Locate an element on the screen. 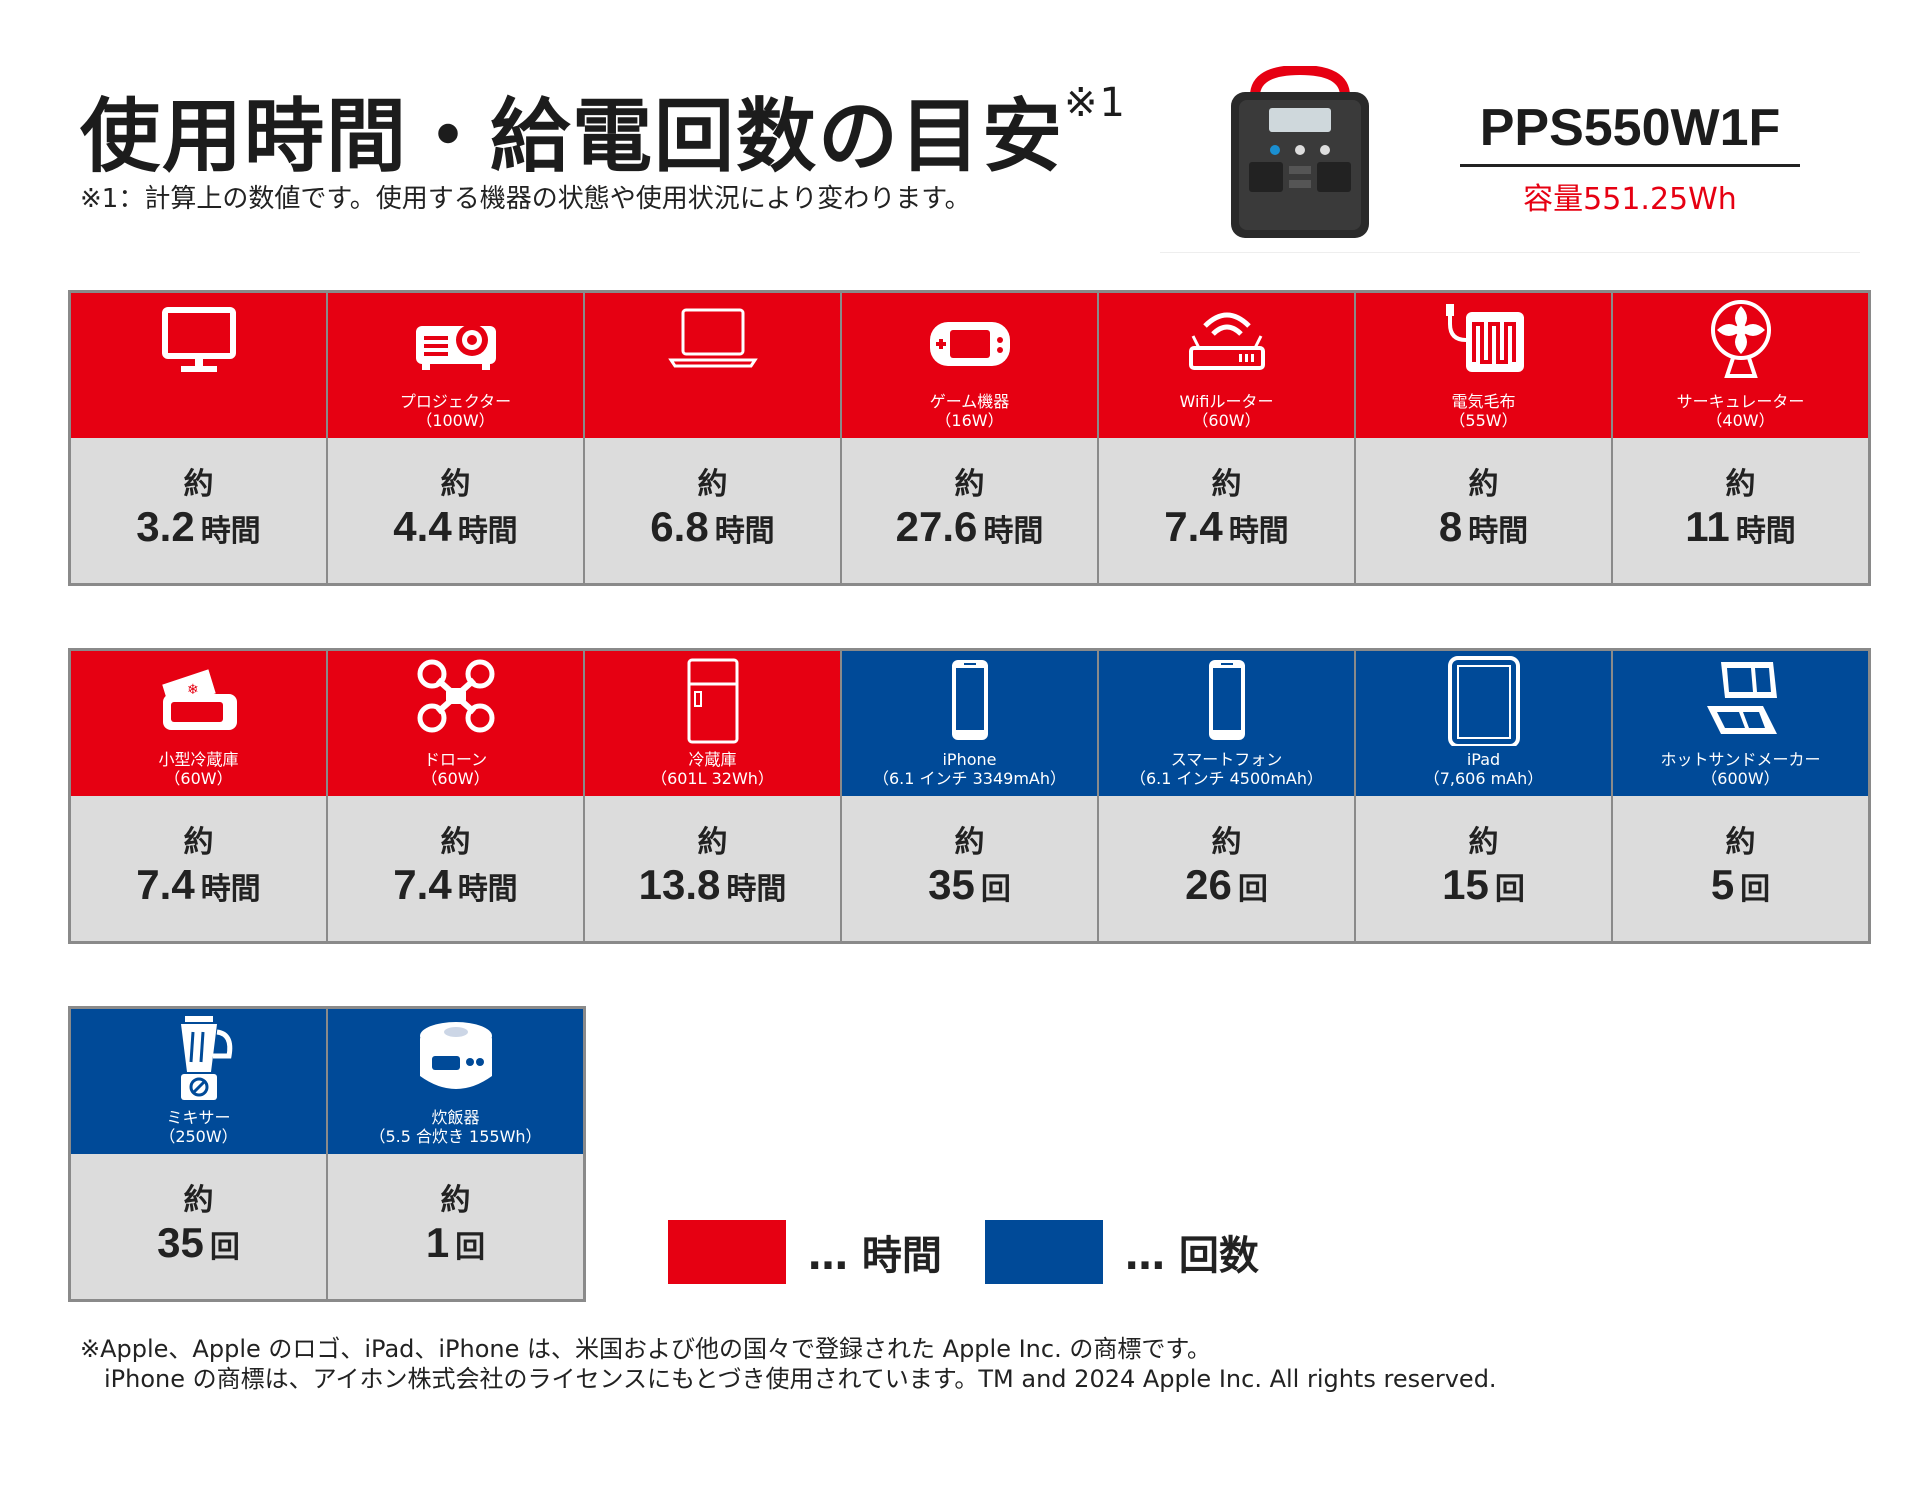 The height and width of the screenshot is (1488, 1920). value-line: 27.6 時間 is located at coordinates (970, 529).